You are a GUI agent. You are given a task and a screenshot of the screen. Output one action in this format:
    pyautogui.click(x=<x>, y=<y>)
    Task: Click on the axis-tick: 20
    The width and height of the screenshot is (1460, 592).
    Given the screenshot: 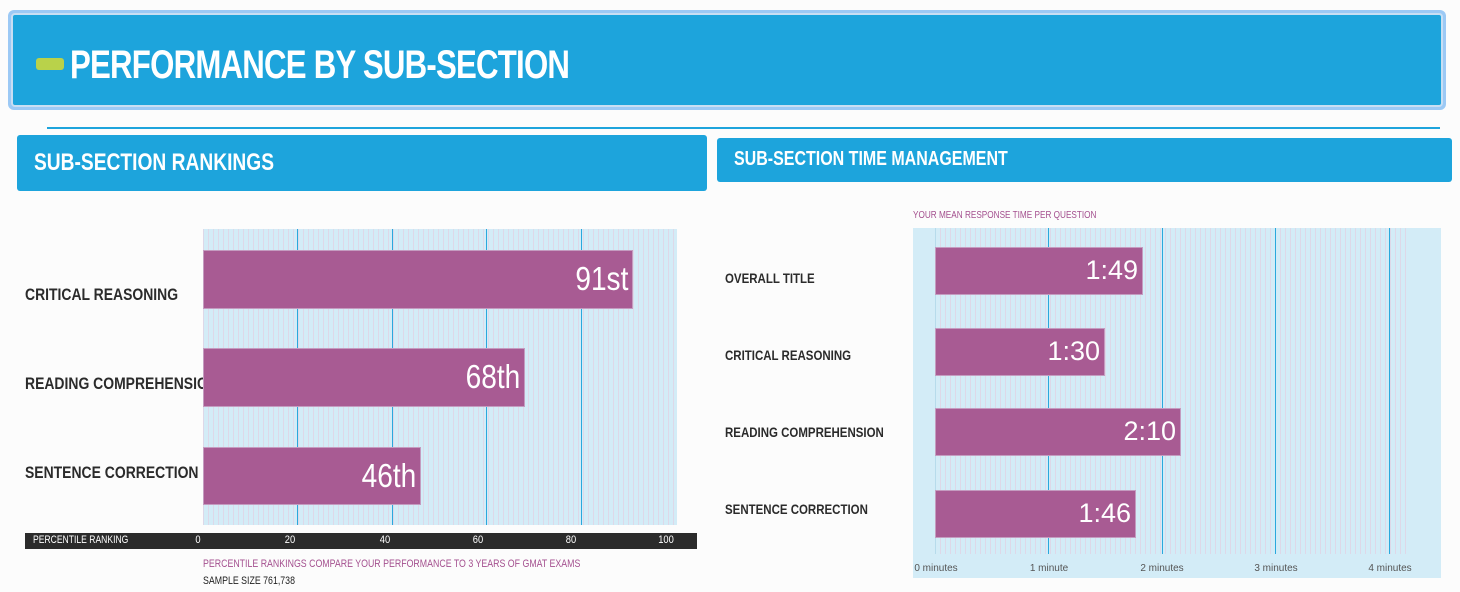 What is the action you would take?
    pyautogui.click(x=290, y=540)
    